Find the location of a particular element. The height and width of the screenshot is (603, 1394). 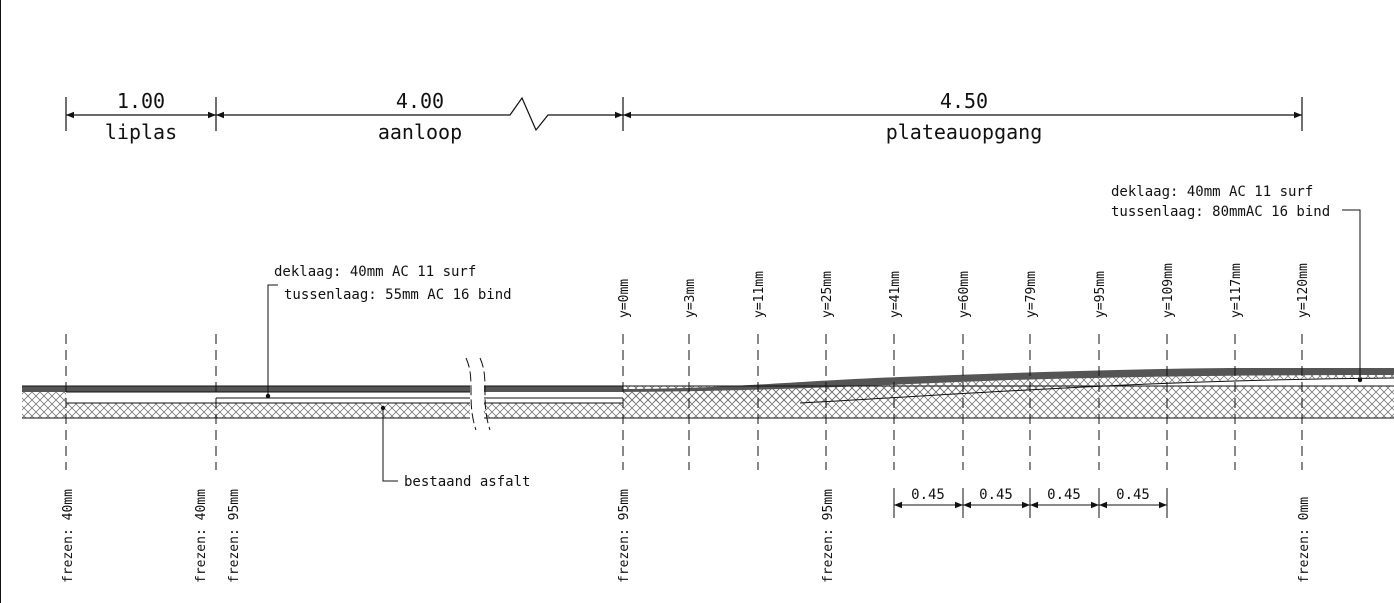

dim-value-3: 4.50 is located at coordinates (964, 101).